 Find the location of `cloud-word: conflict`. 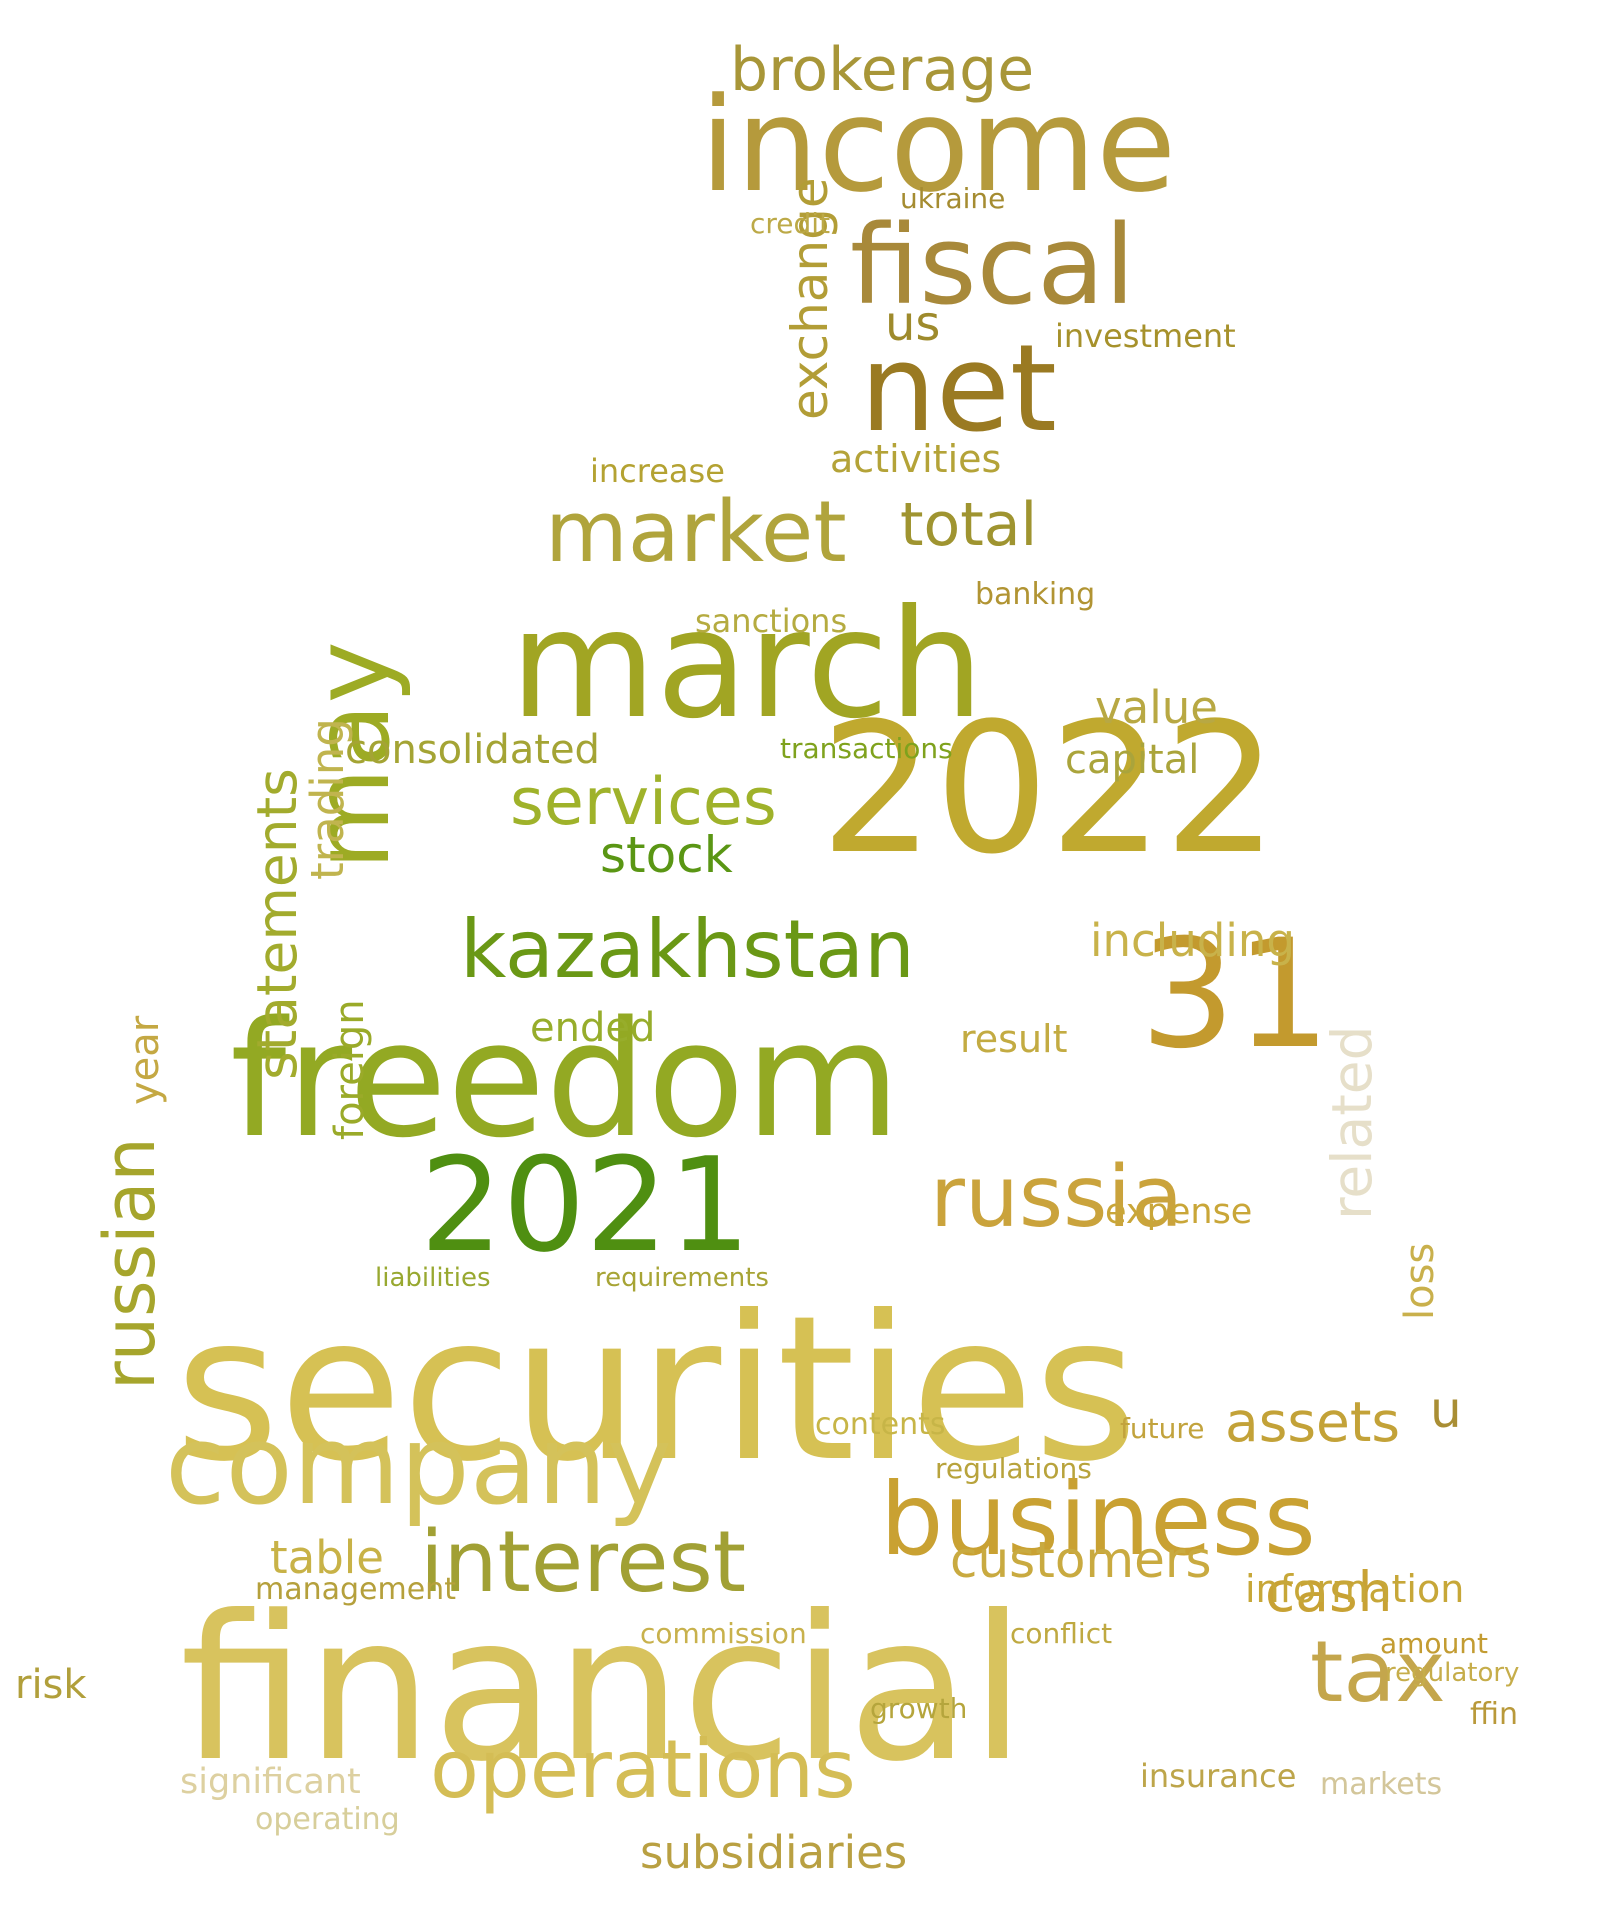

cloud-word: conflict is located at coordinates (1061, 1633).